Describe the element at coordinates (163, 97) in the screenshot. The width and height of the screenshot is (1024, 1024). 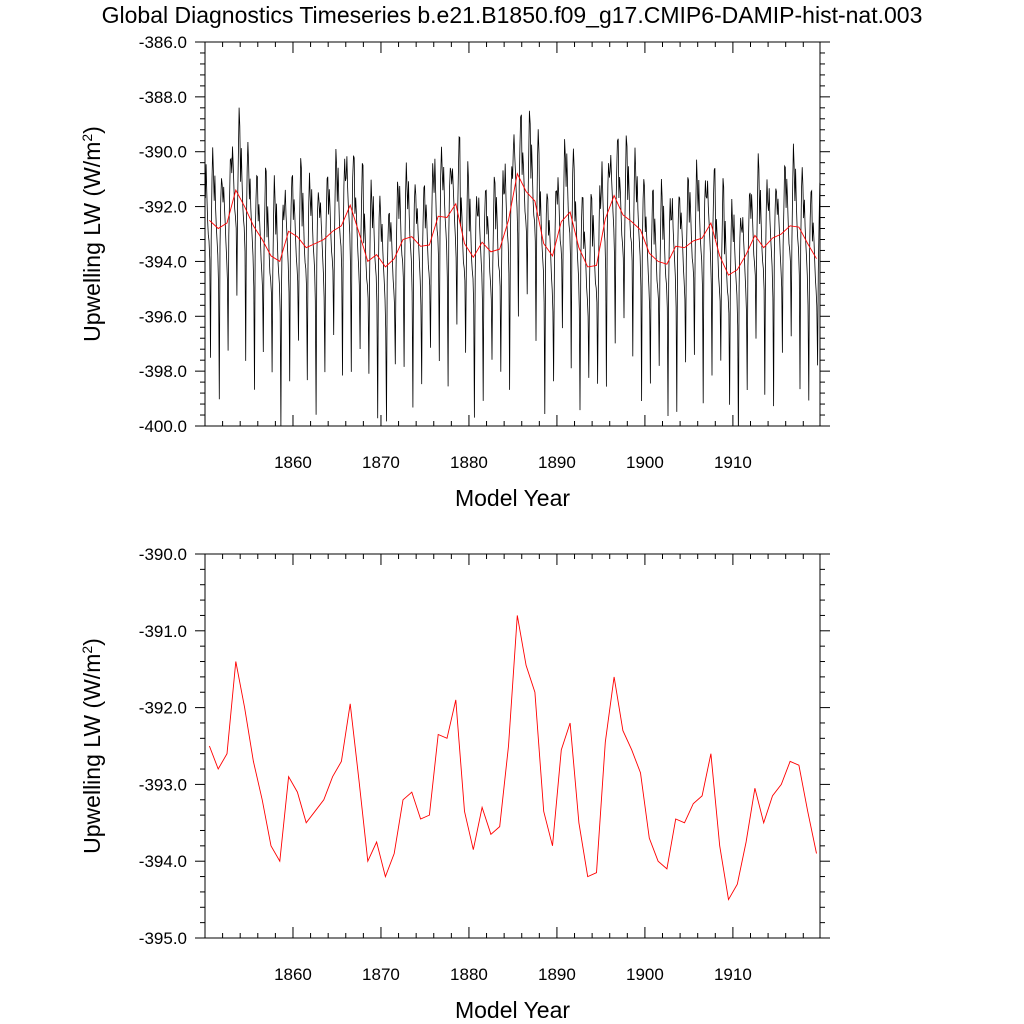
I see `y-tick-label: -388.0` at that location.